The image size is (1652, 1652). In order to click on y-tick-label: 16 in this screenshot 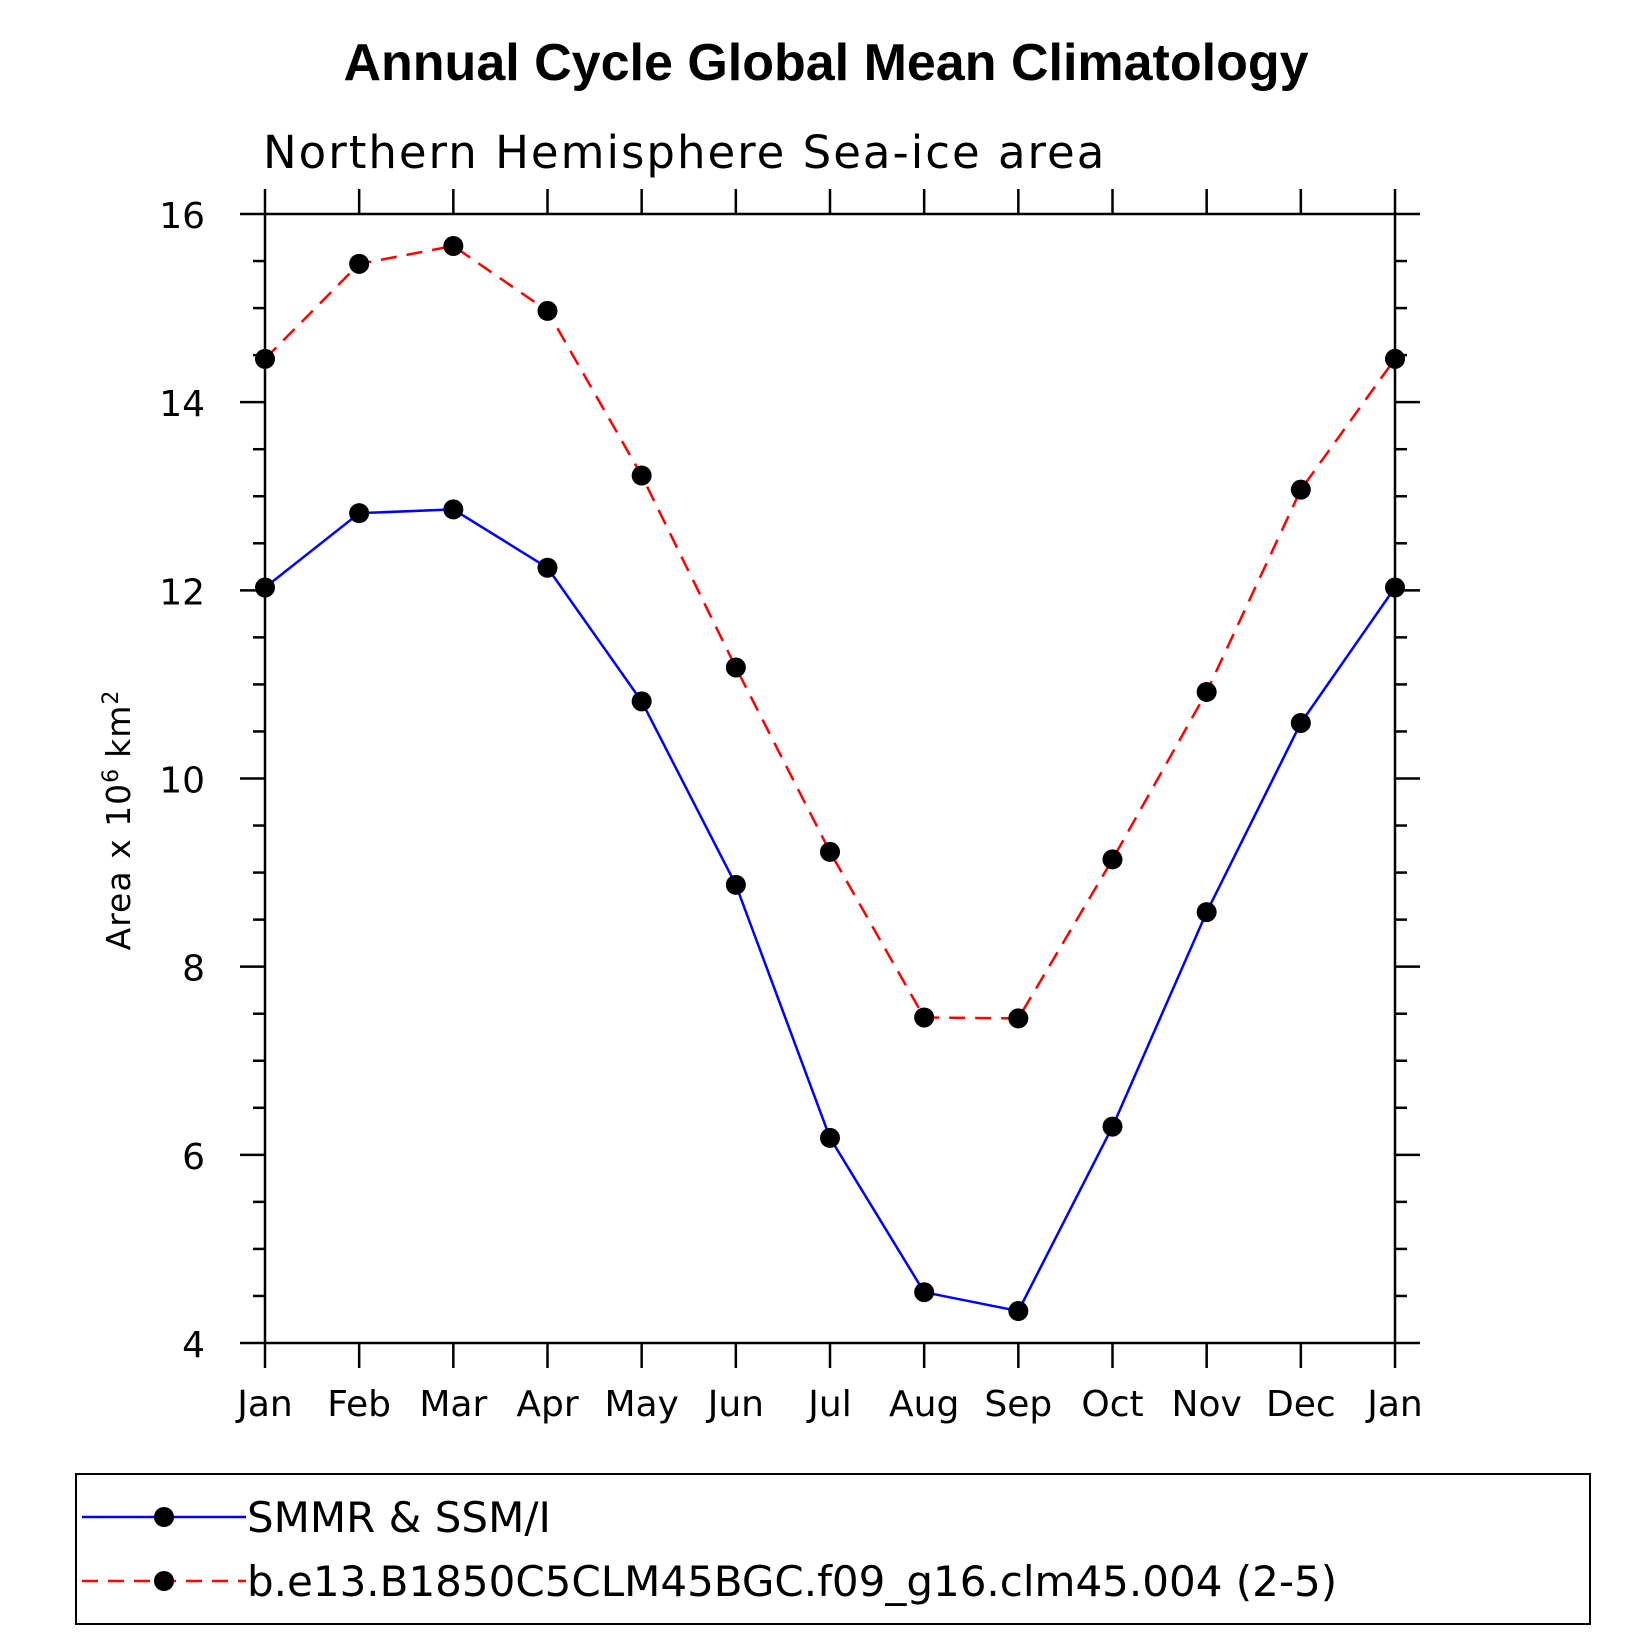, I will do `click(182, 216)`.